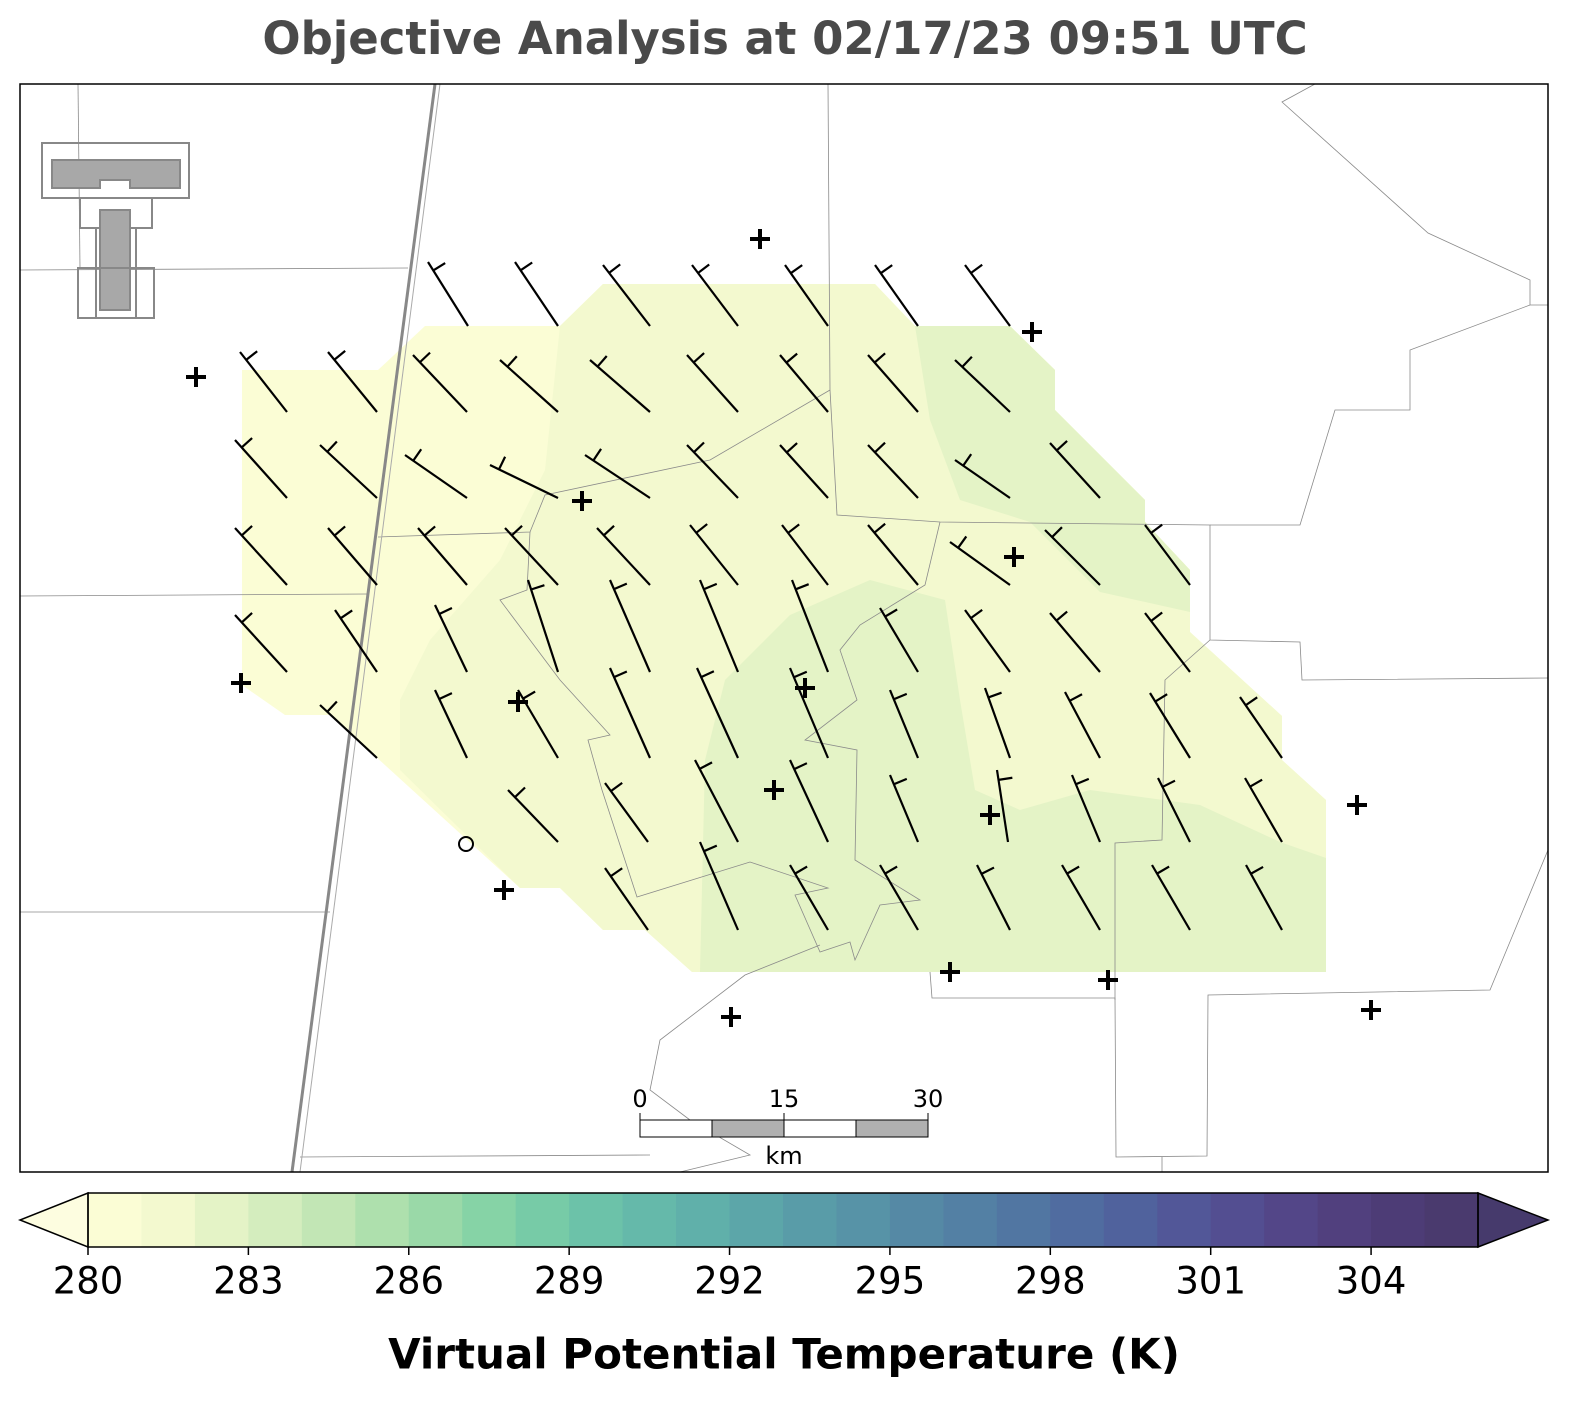 Image resolution: width=1590 pixels, height=1421 pixels. Describe the element at coordinates (784, 1099) in the screenshot. I see `scale-label: 15` at that location.